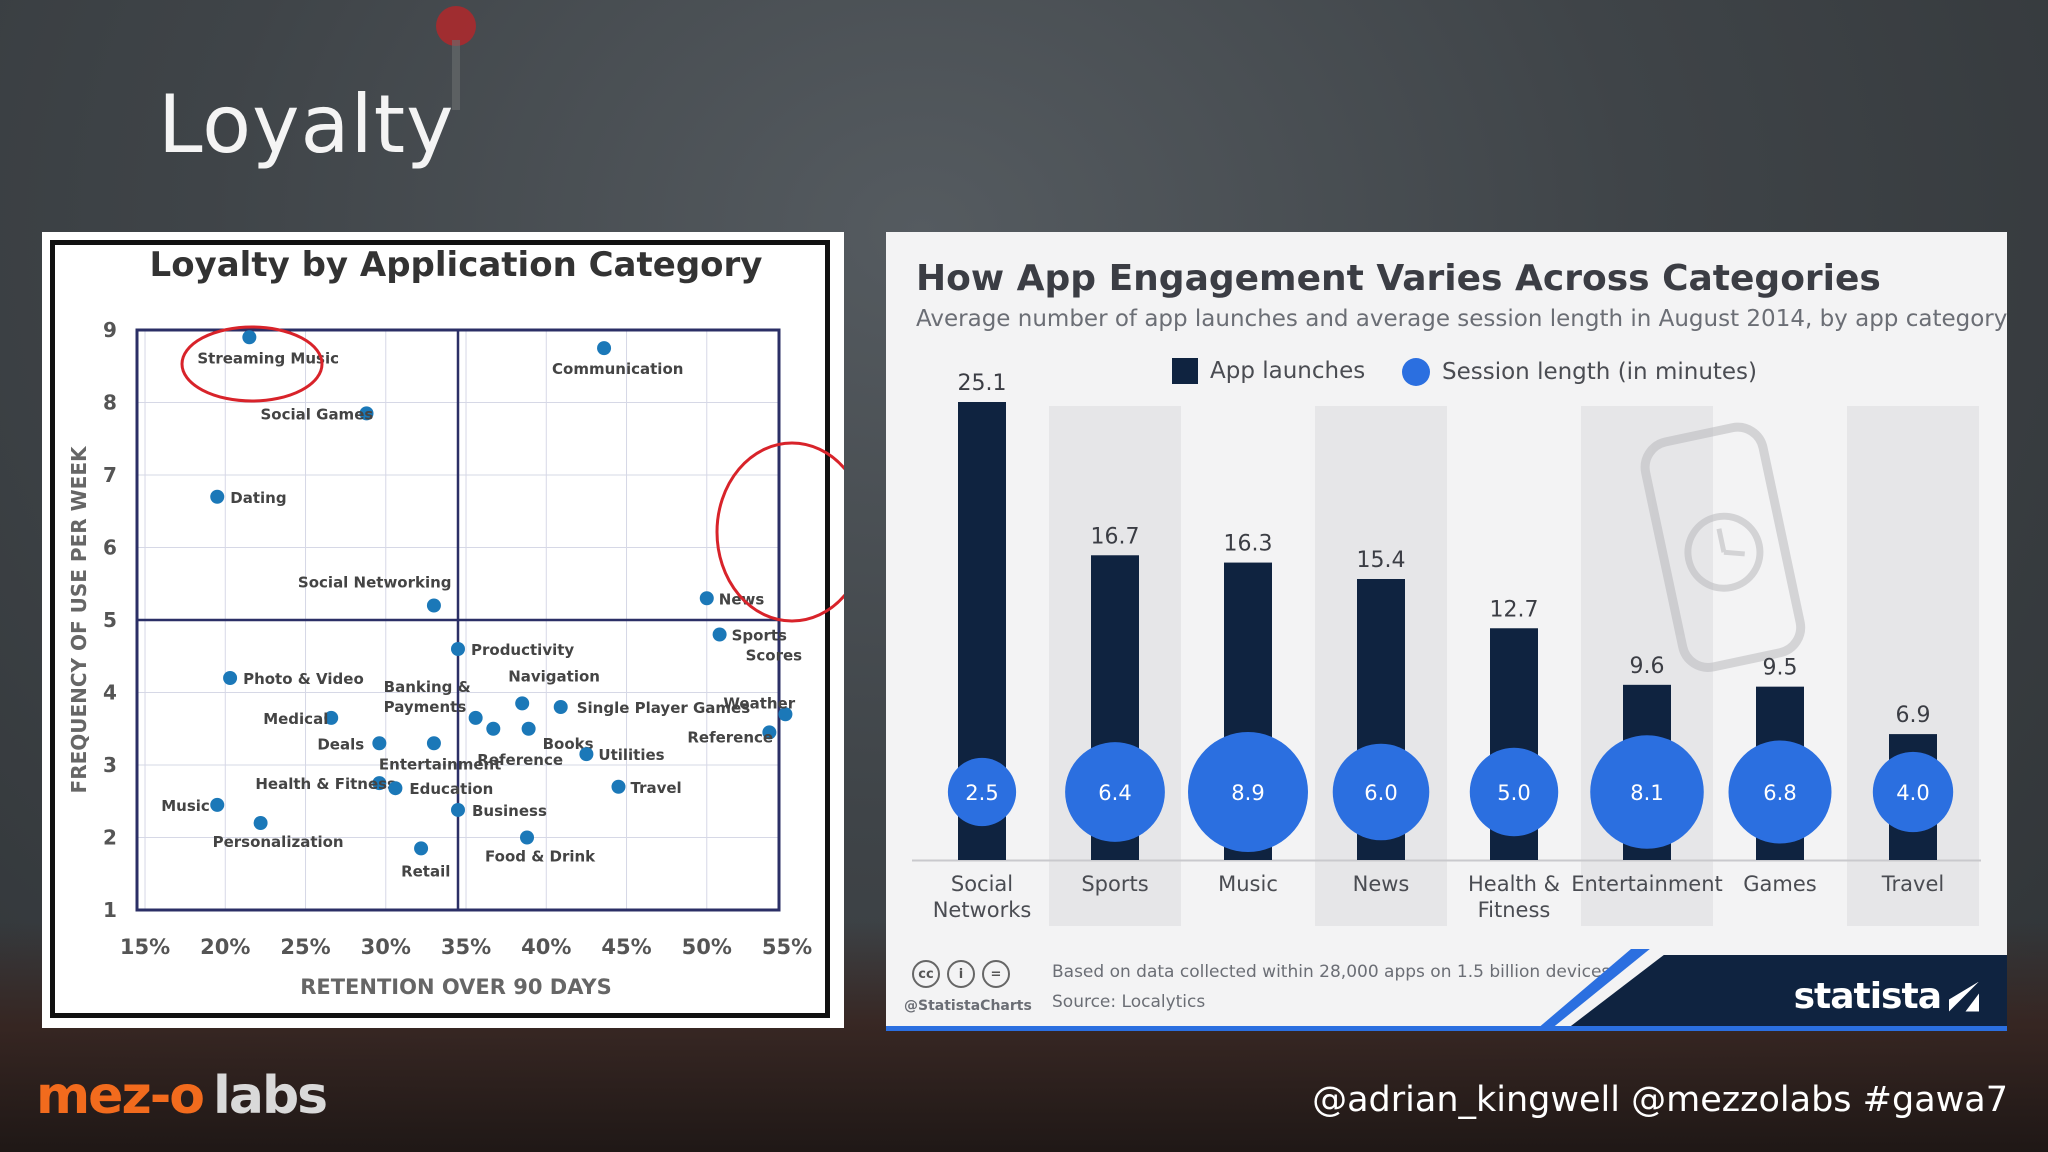 This screenshot has height=1152, width=2048. Describe the element at coordinates (664, 708) in the screenshot. I see `point-label: Single Player Games` at that location.